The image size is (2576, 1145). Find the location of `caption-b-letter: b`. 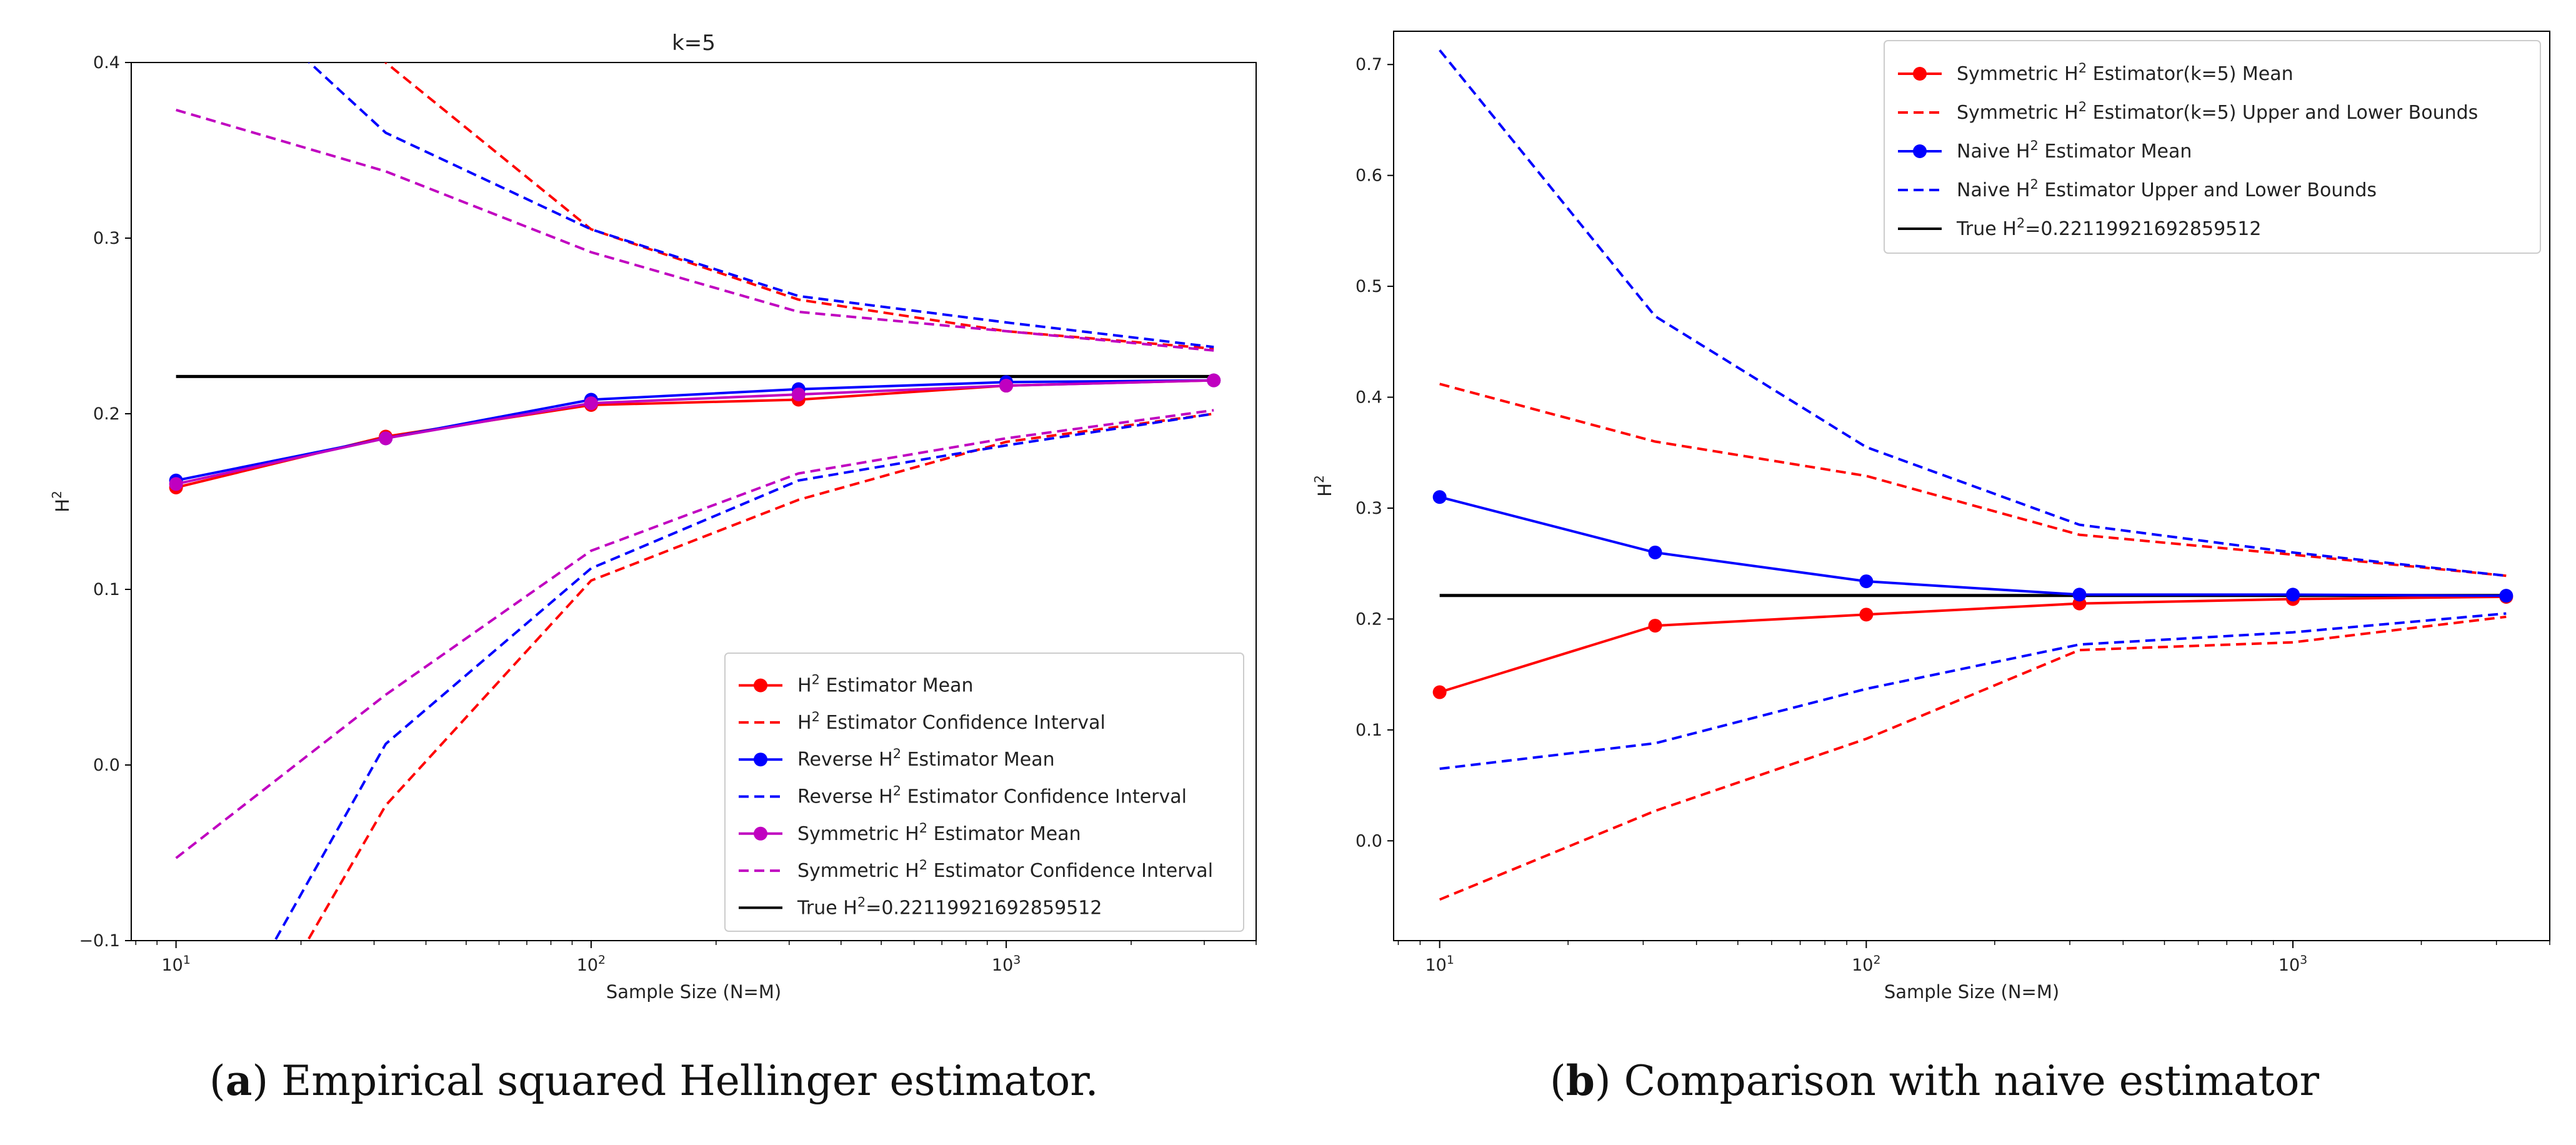

caption-b-letter: b is located at coordinates (1580, 1080).